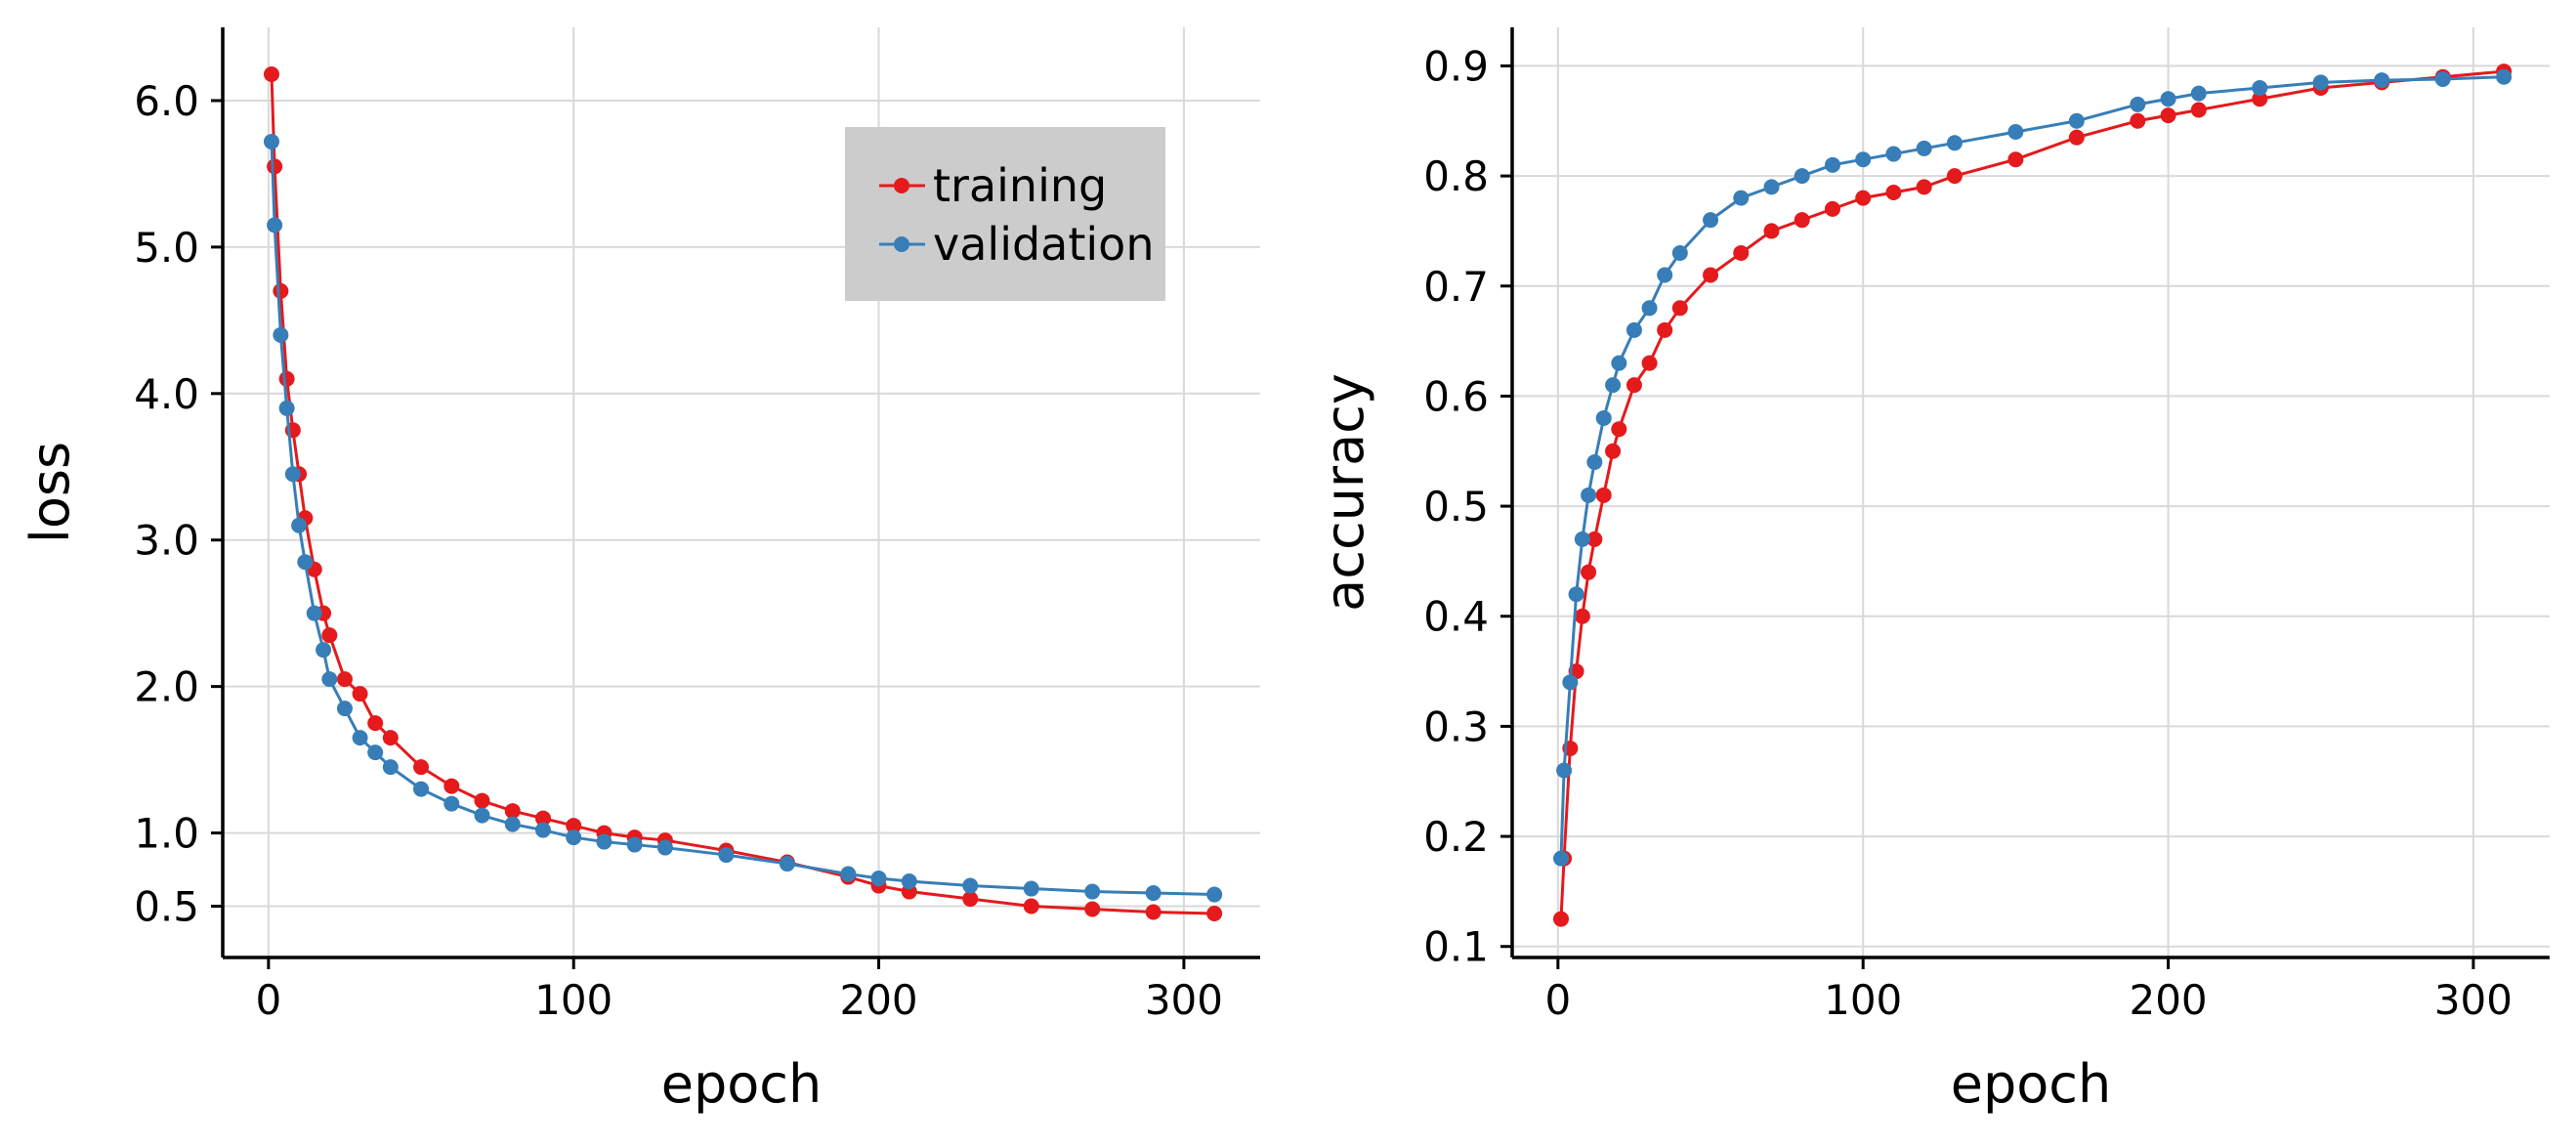  Describe the element at coordinates (1043, 244) in the screenshot. I see `legend-label-validation: validation` at that location.